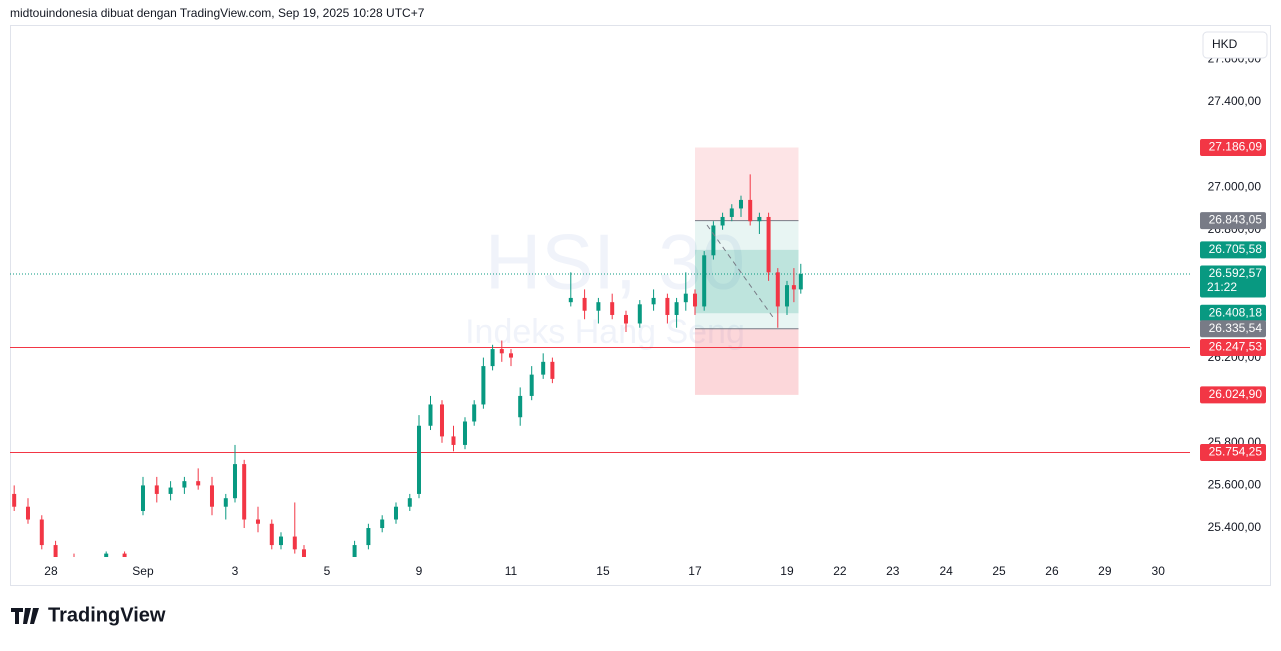 The width and height of the screenshot is (1281, 651). Describe the element at coordinates (511, 571) in the screenshot. I see `x-tick-label: 11` at that location.